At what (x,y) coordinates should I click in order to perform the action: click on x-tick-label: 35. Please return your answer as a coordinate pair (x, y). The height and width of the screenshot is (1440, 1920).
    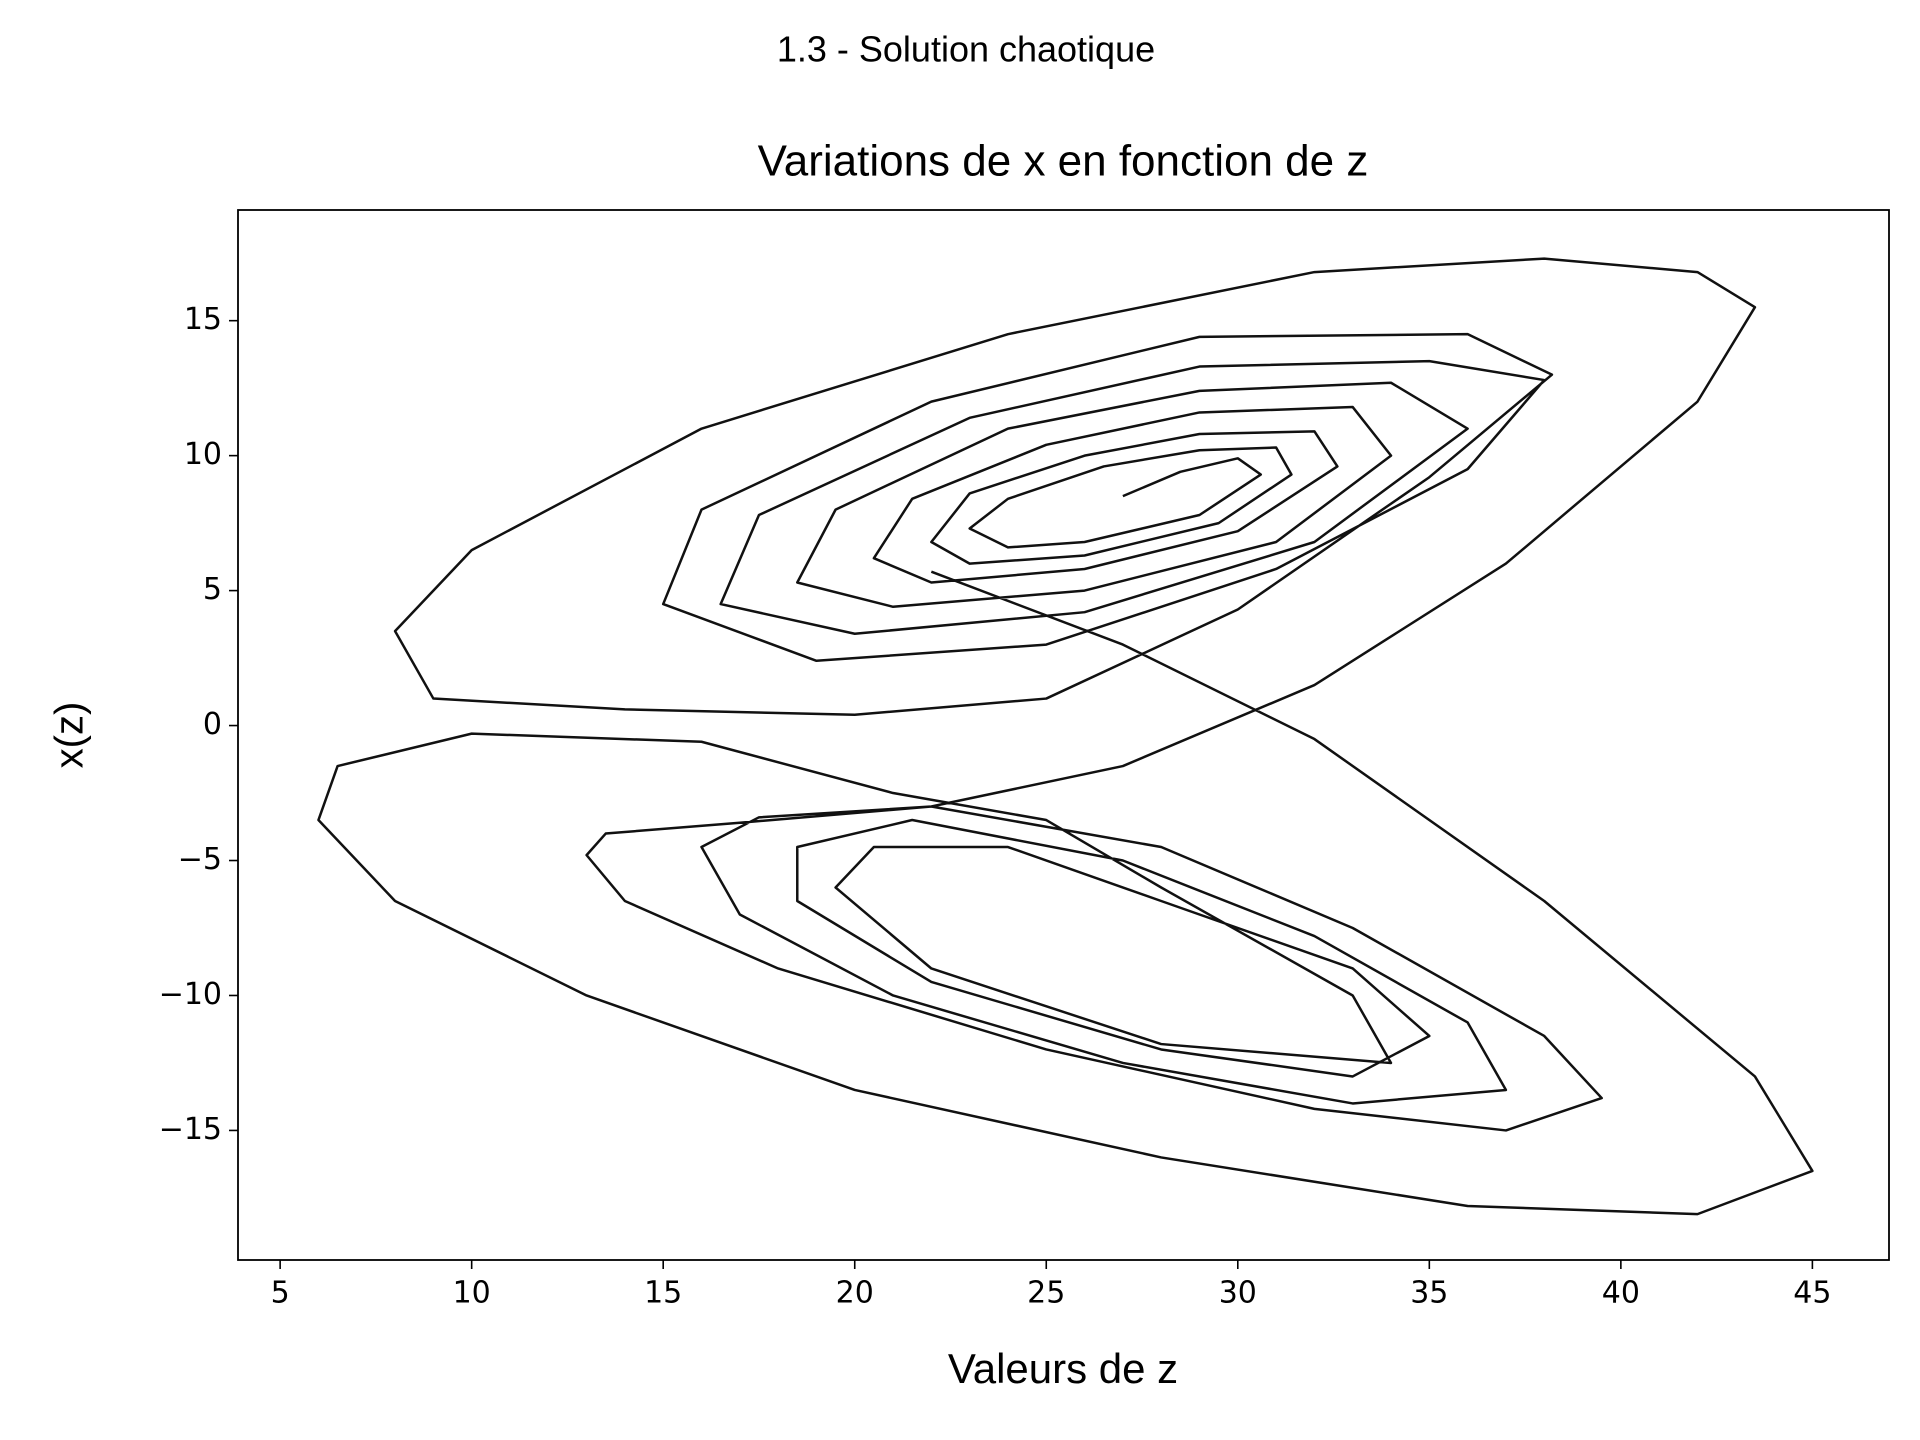
    Looking at the image, I should click on (1429, 1293).